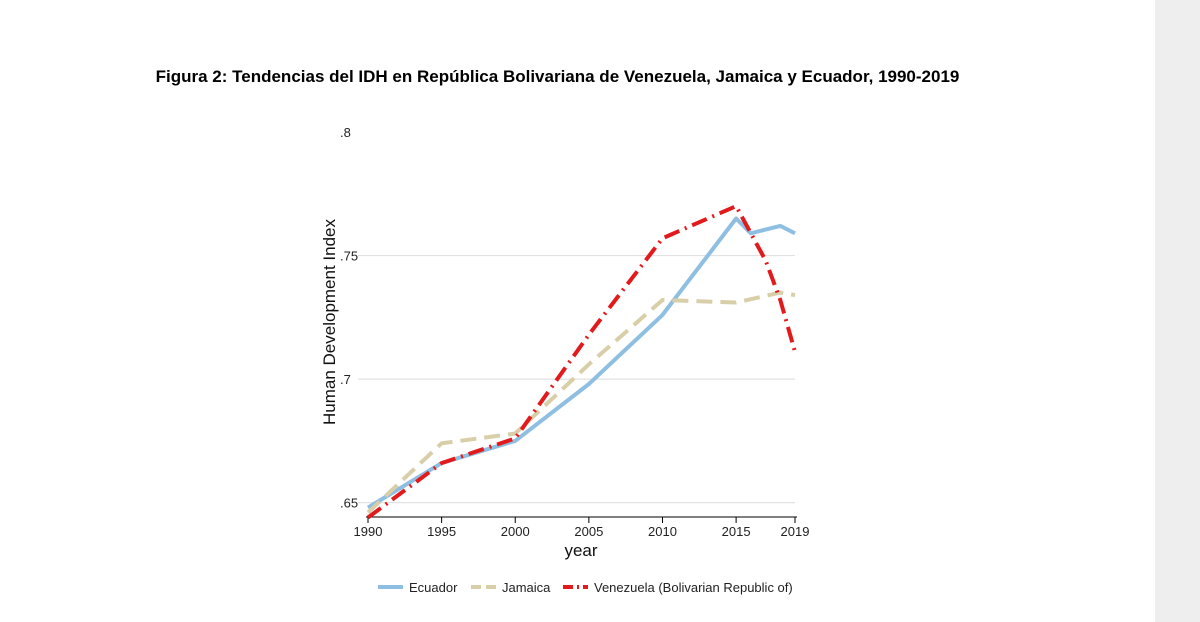 The height and width of the screenshot is (622, 1200). What do you see at coordinates (588, 531) in the screenshot?
I see `x-tick-label: 2005` at bounding box center [588, 531].